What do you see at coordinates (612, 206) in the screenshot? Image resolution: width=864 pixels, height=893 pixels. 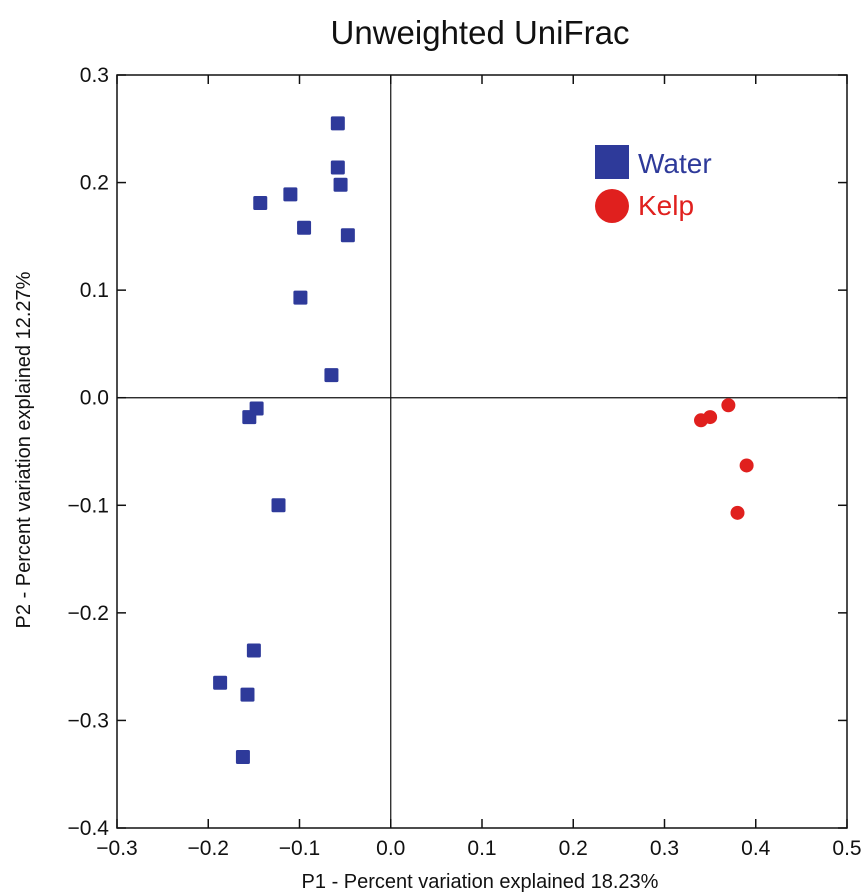 I see `legend-kelp-marker` at bounding box center [612, 206].